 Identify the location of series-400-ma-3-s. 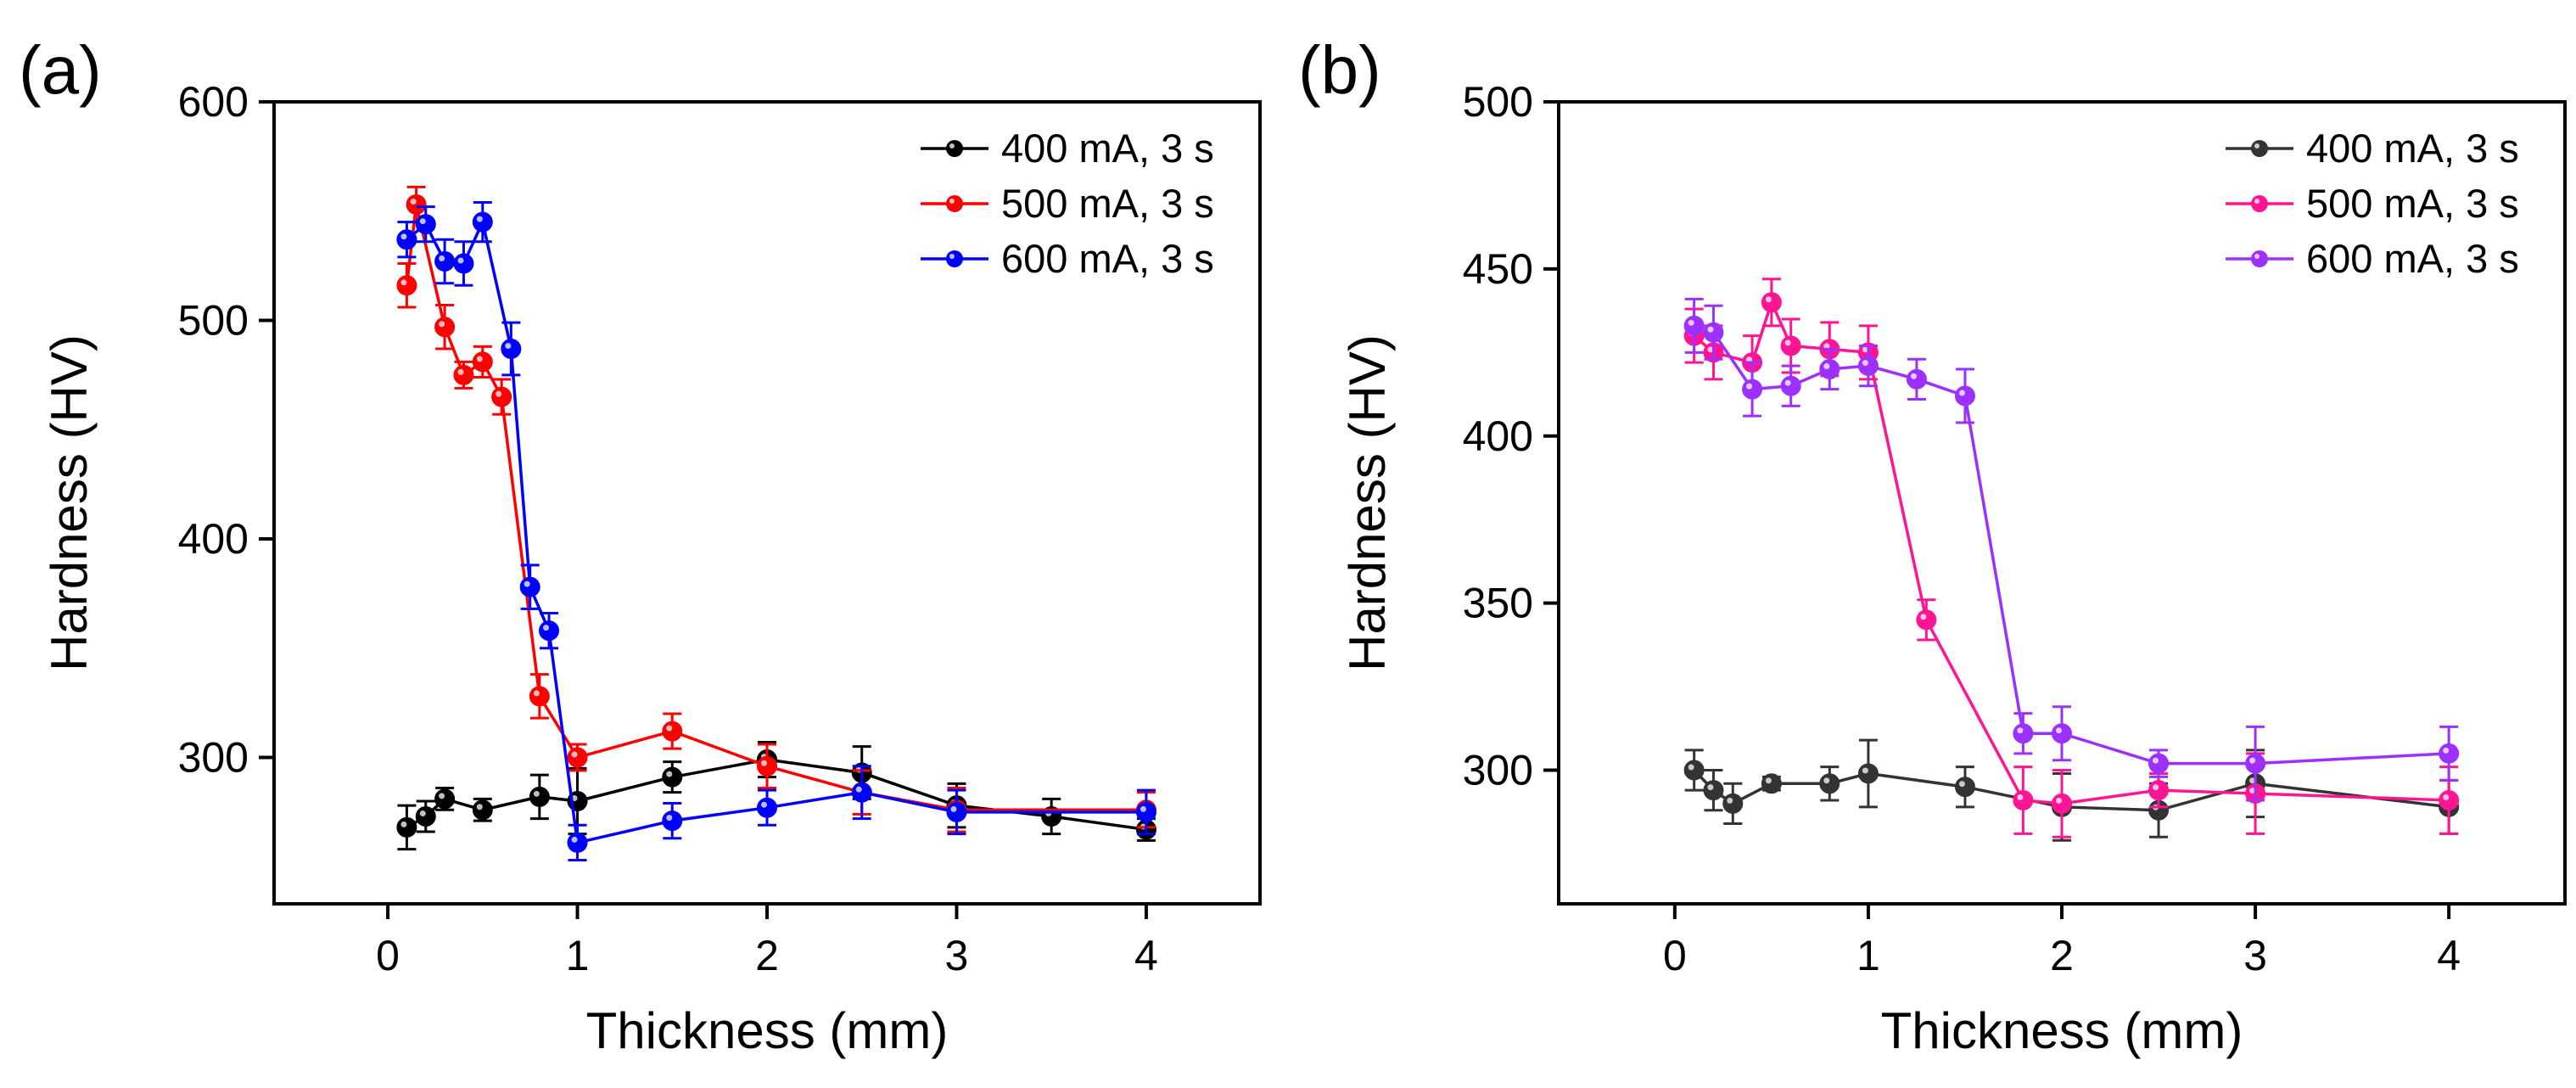
(776, 795).